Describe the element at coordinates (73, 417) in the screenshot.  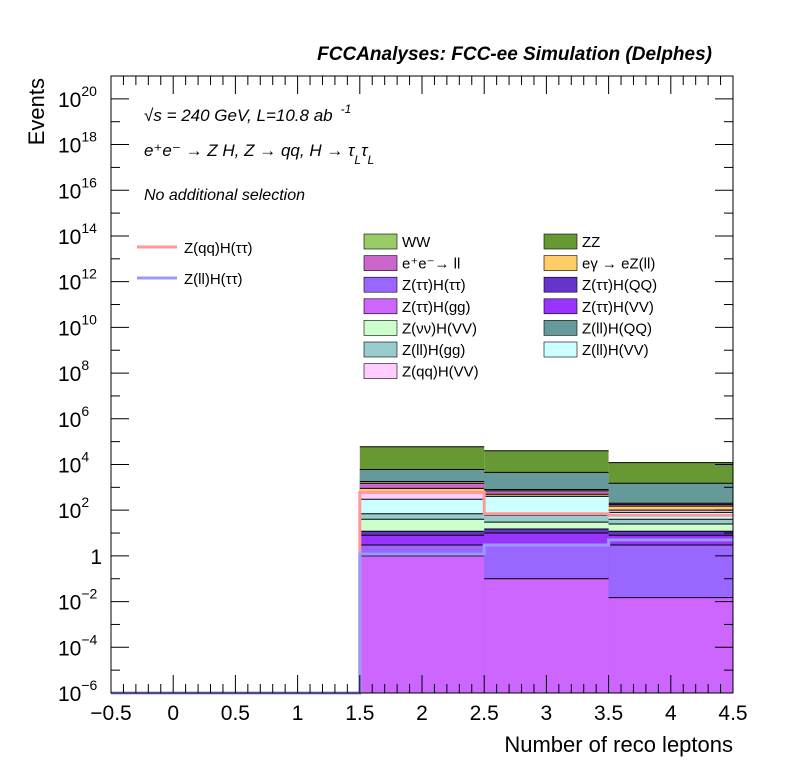
I see `y-tick-label: 10⁶` at that location.